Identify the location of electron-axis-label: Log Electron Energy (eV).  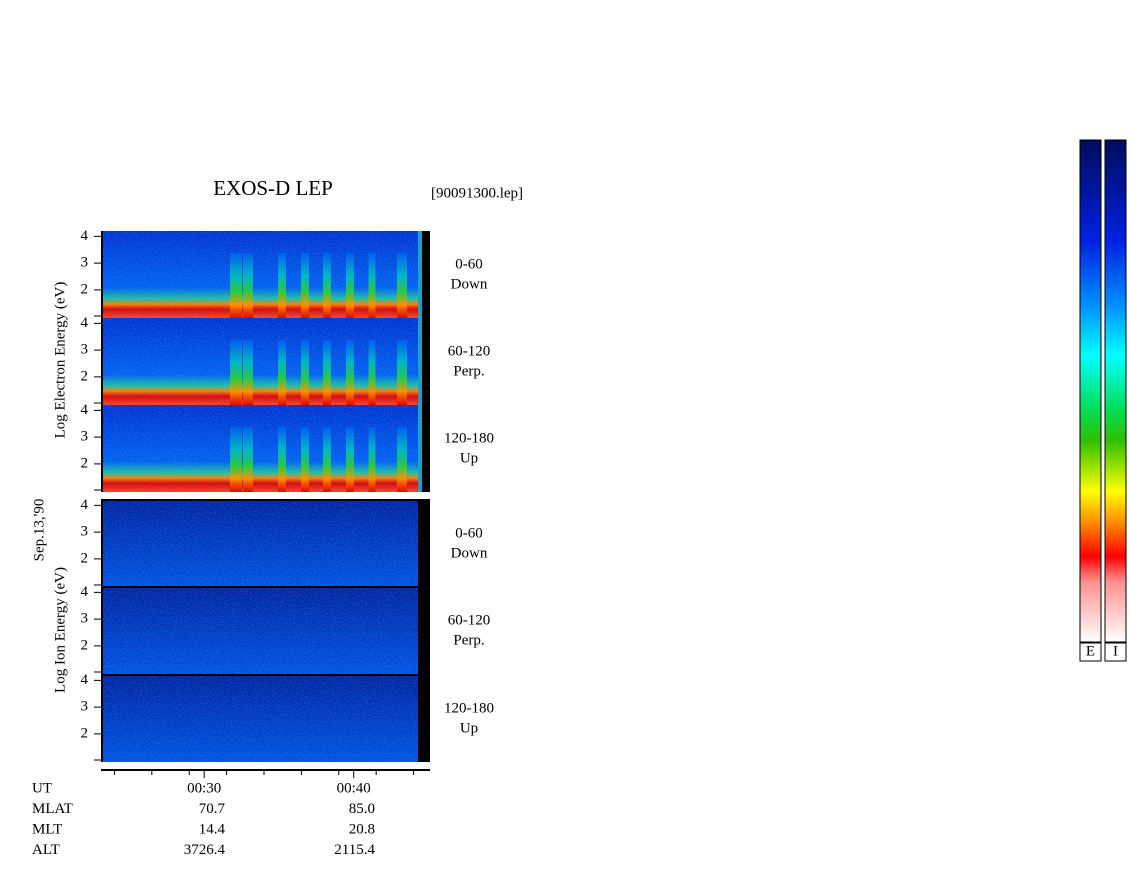
(60, 360).